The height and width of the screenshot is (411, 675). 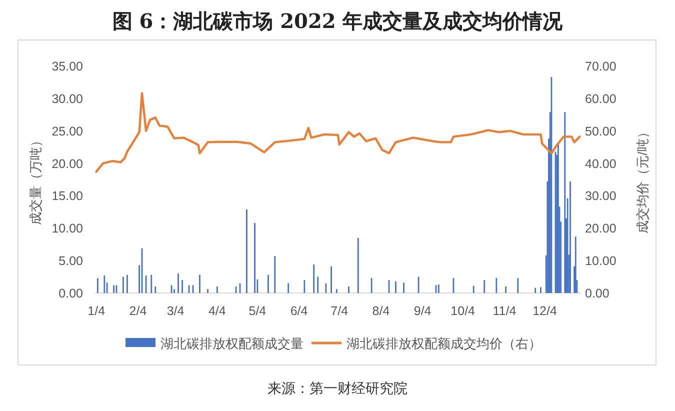 What do you see at coordinates (600, 131) in the screenshot?
I see `y2-tick-label: 50.00` at bounding box center [600, 131].